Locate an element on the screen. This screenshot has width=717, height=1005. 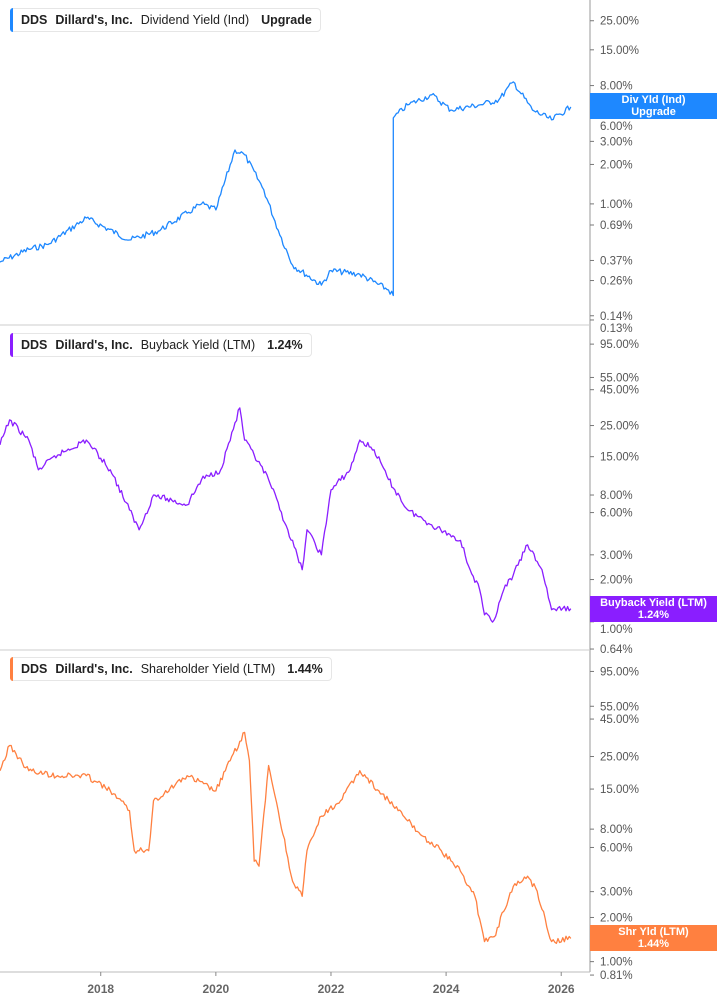
legend-series: Buyback Yield (LTM) is located at coordinates (198, 345).